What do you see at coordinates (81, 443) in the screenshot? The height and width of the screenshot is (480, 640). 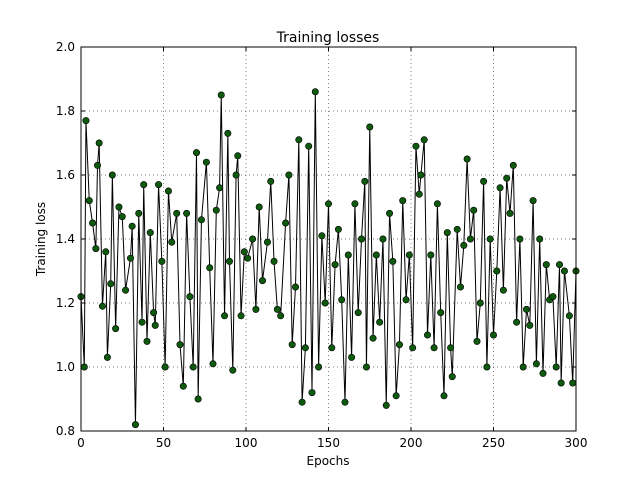 I see `x-tick-label: 0` at bounding box center [81, 443].